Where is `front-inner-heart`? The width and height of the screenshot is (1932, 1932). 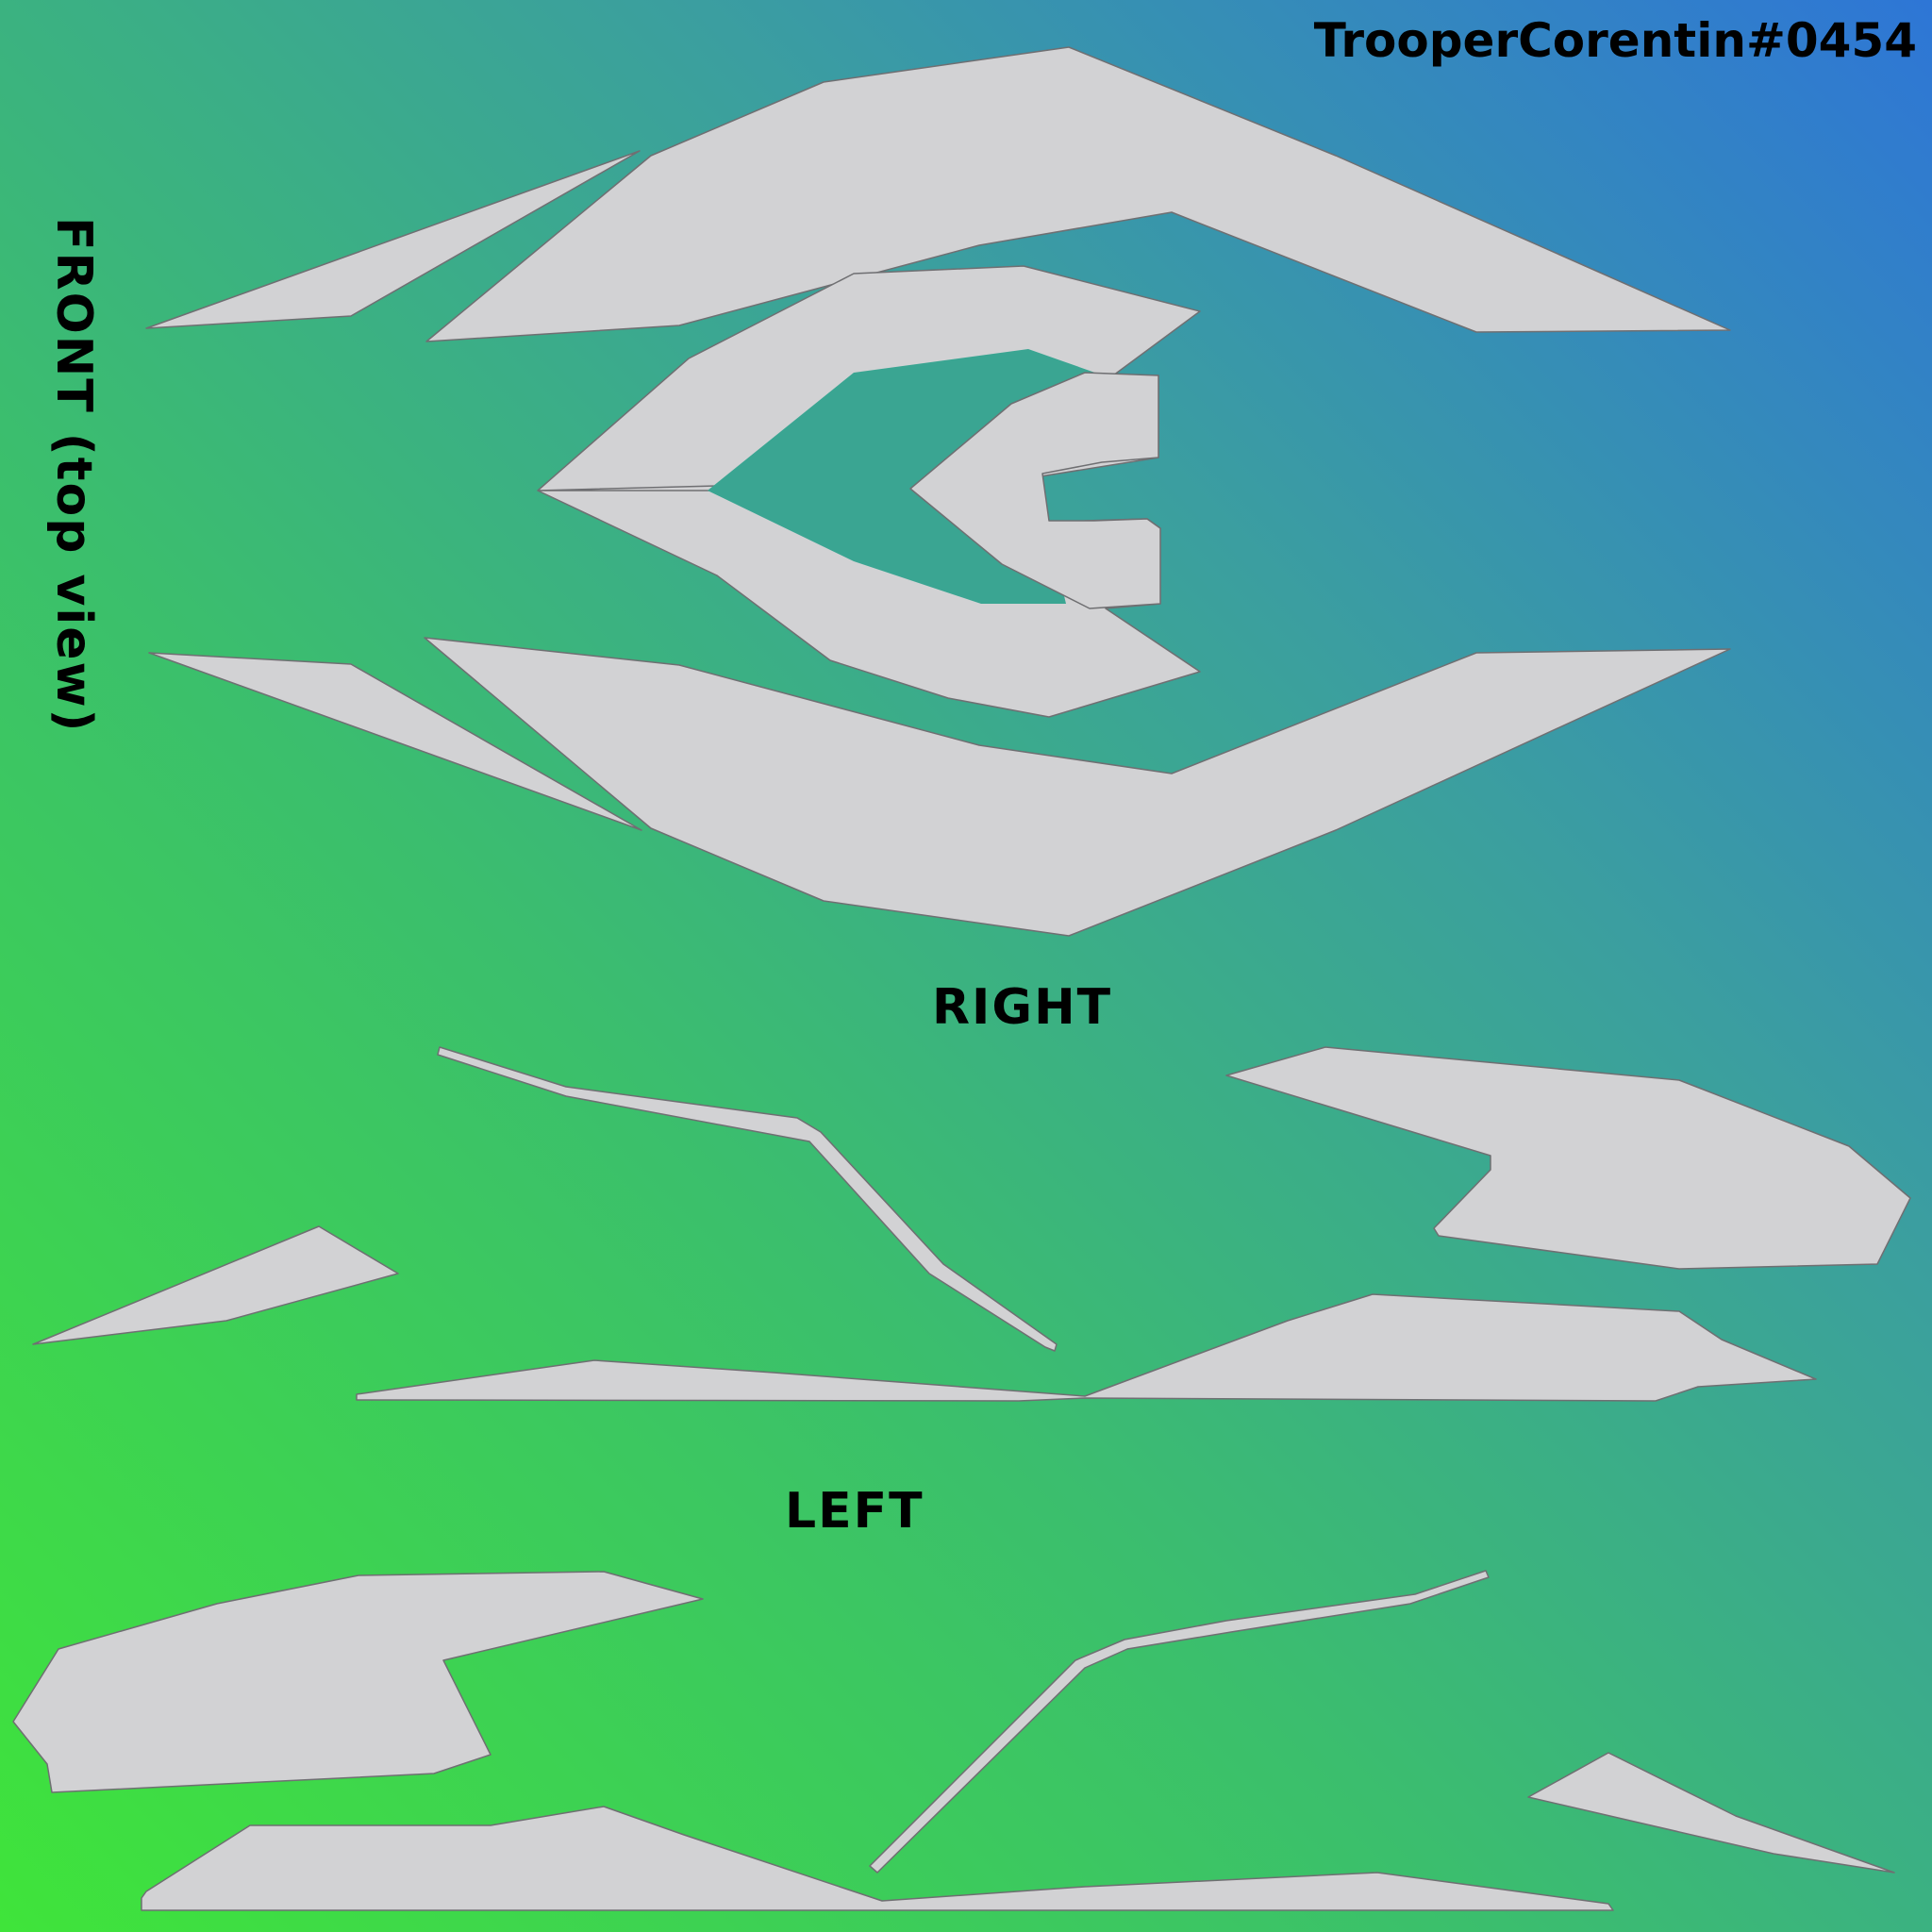
front-inner-heart is located at coordinates (1035, 490).